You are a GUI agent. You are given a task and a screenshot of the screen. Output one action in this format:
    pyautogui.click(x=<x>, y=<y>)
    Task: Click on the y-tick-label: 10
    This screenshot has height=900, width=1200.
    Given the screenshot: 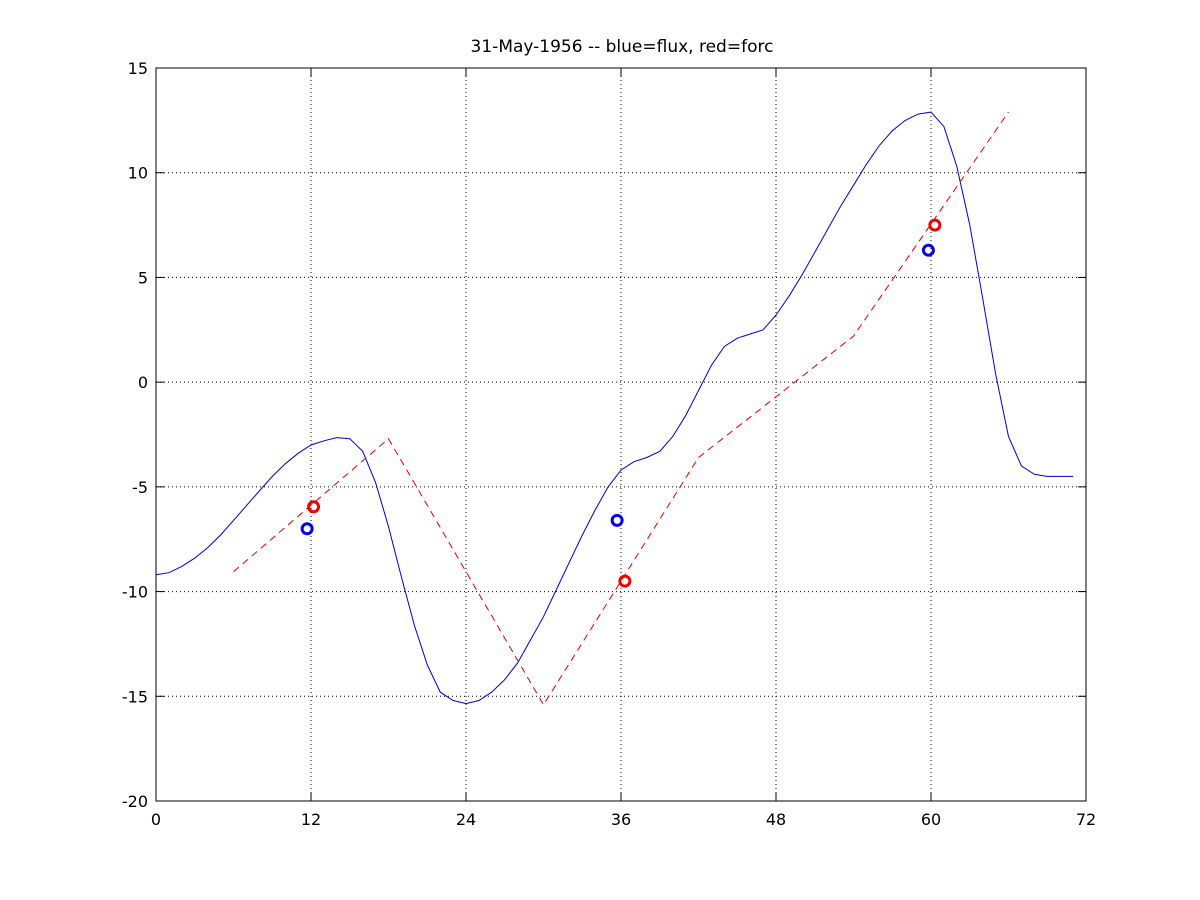 What is the action you would take?
    pyautogui.click(x=138, y=173)
    